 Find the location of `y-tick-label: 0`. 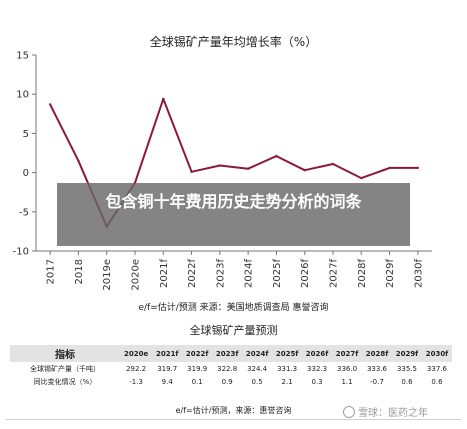

y-tick-label: 0 is located at coordinates (26, 173).